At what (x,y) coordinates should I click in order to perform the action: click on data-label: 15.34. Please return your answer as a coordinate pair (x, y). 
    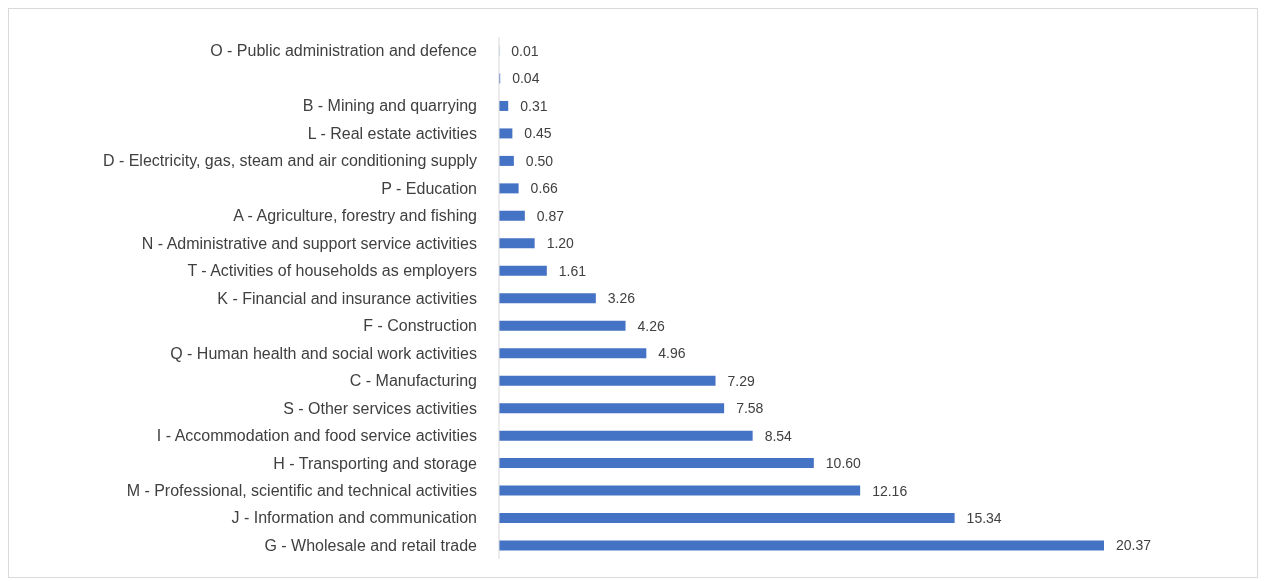
    Looking at the image, I should click on (984, 518).